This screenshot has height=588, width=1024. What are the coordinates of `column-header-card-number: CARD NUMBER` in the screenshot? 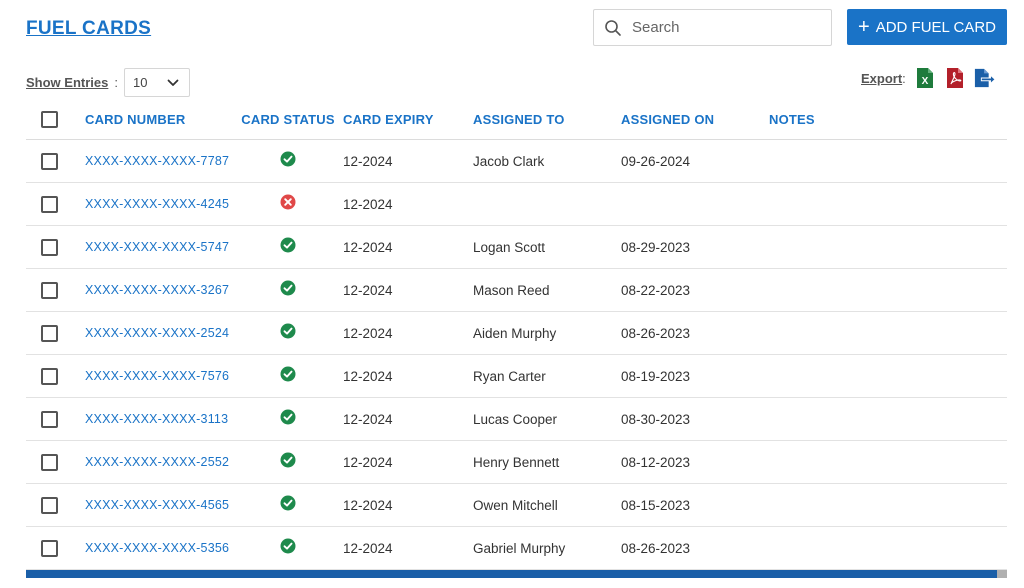 It's located at (135, 119).